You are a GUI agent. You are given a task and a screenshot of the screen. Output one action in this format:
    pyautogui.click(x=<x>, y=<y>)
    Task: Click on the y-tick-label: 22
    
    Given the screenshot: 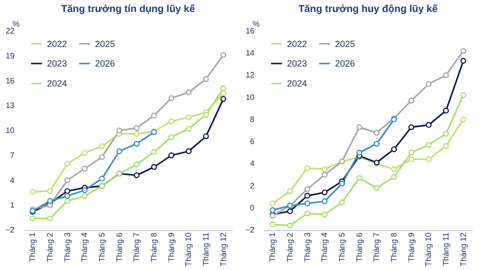 What is the action you would take?
    pyautogui.click(x=11, y=31)
    